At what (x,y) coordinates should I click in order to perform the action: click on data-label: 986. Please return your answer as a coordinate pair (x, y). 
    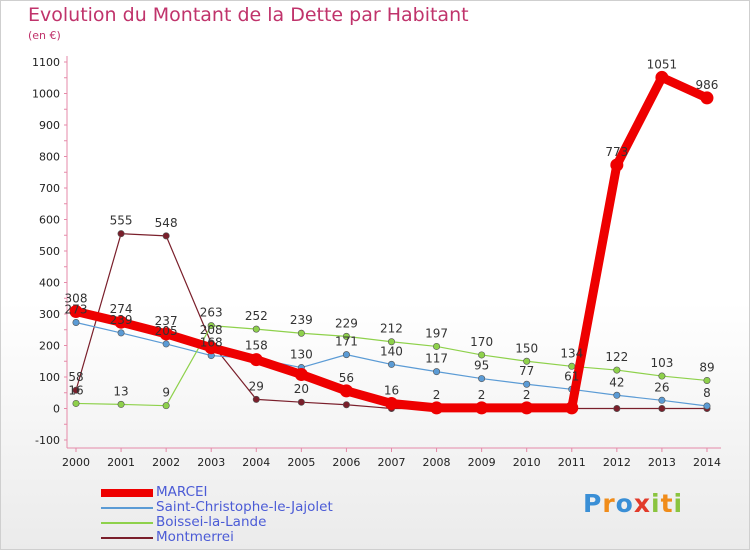
    Looking at the image, I should click on (707, 85).